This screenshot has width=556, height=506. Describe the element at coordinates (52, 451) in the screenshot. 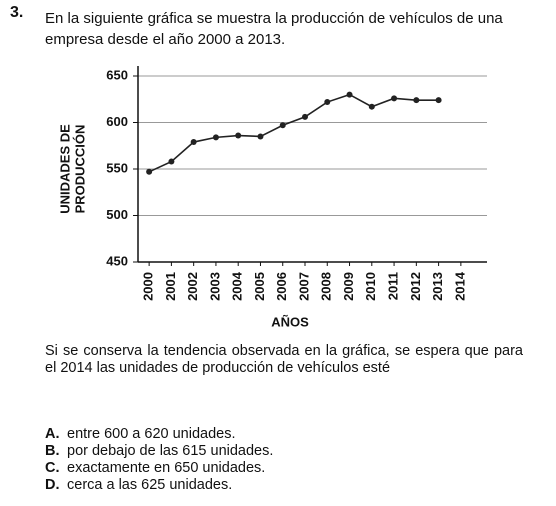

I see `option-letter: B.` at that location.